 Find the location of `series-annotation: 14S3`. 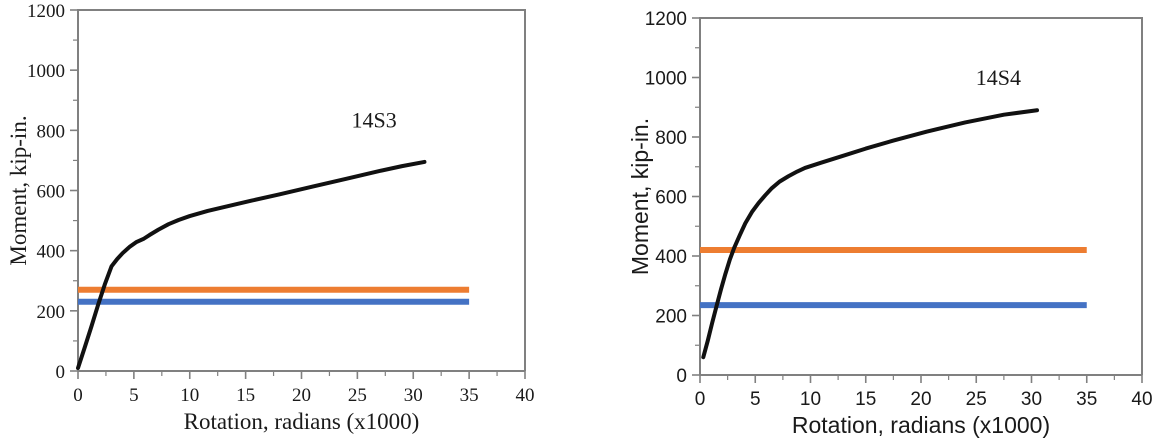

series-annotation: 14S3 is located at coordinates (374, 119).